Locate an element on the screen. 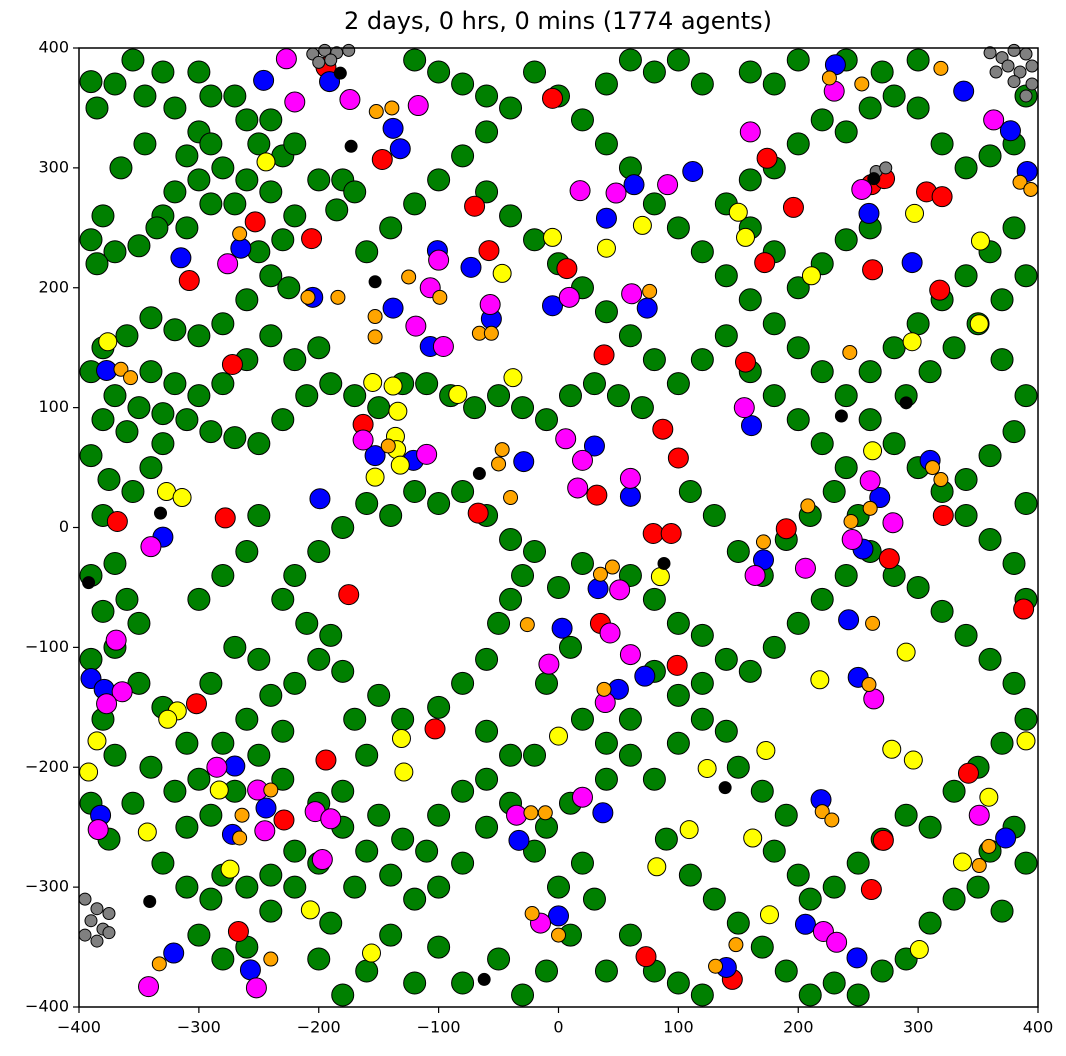  y-tick-label: −400 is located at coordinates (47, 1006).